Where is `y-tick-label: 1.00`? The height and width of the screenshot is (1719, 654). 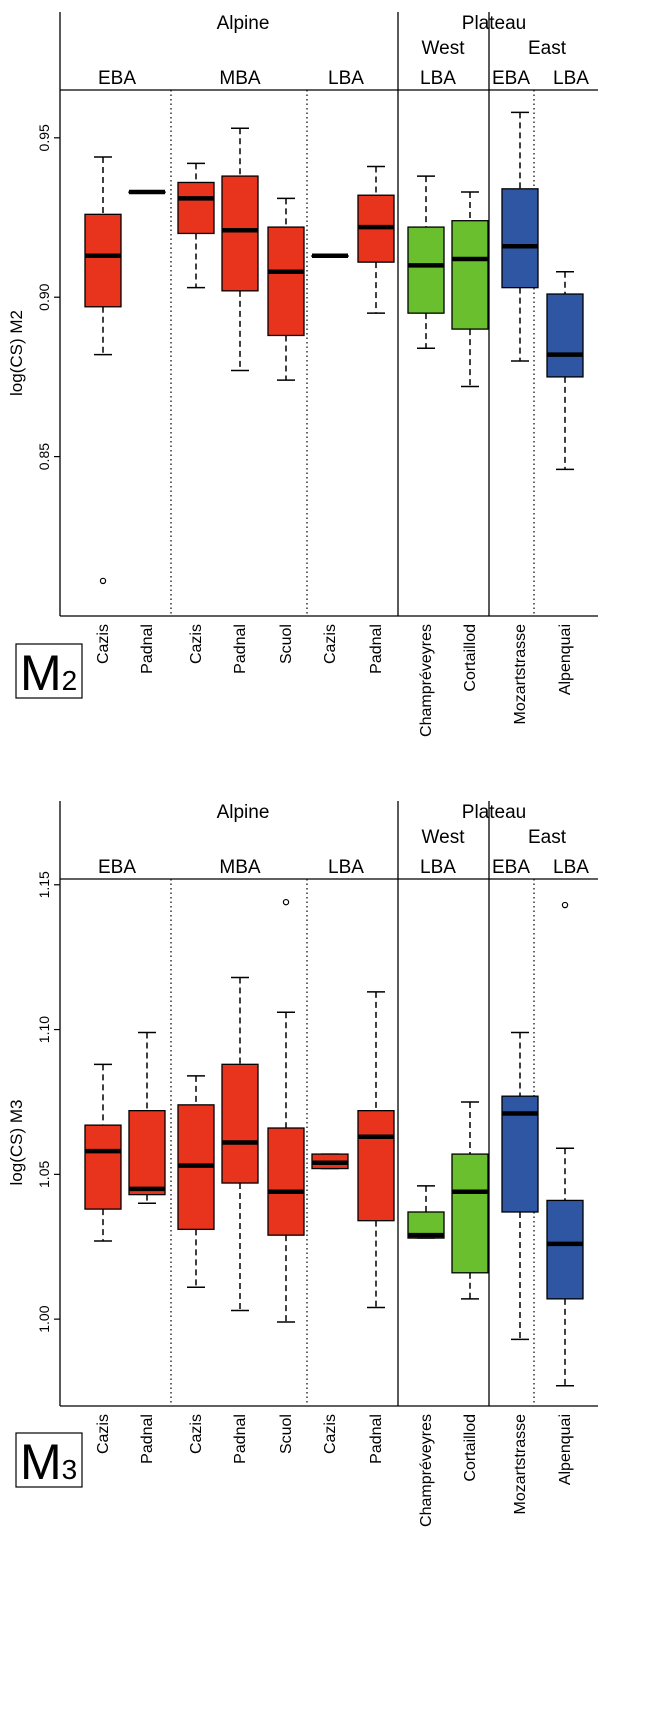 y-tick-label: 1.00 is located at coordinates (44, 1318).